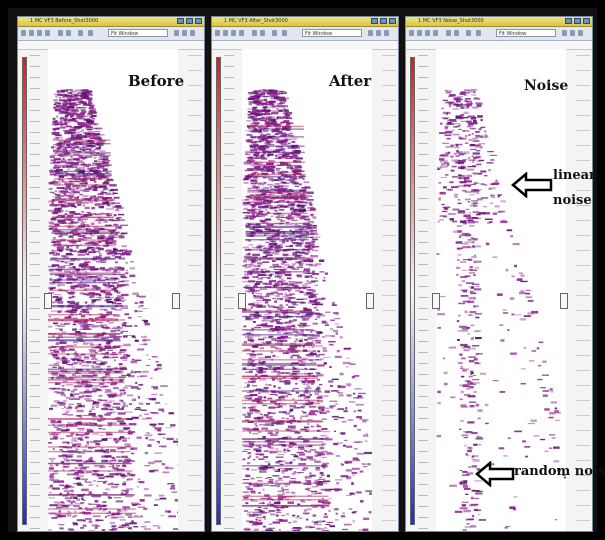  Describe the element at coordinates (546, 86) in the screenshot. I see `noise-label: Noise` at that location.